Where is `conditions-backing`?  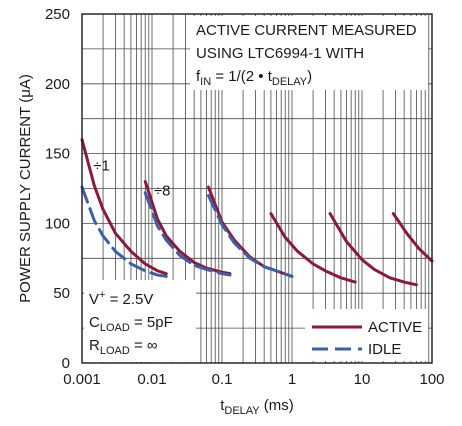
conditions-backing is located at coordinates (140, 321).